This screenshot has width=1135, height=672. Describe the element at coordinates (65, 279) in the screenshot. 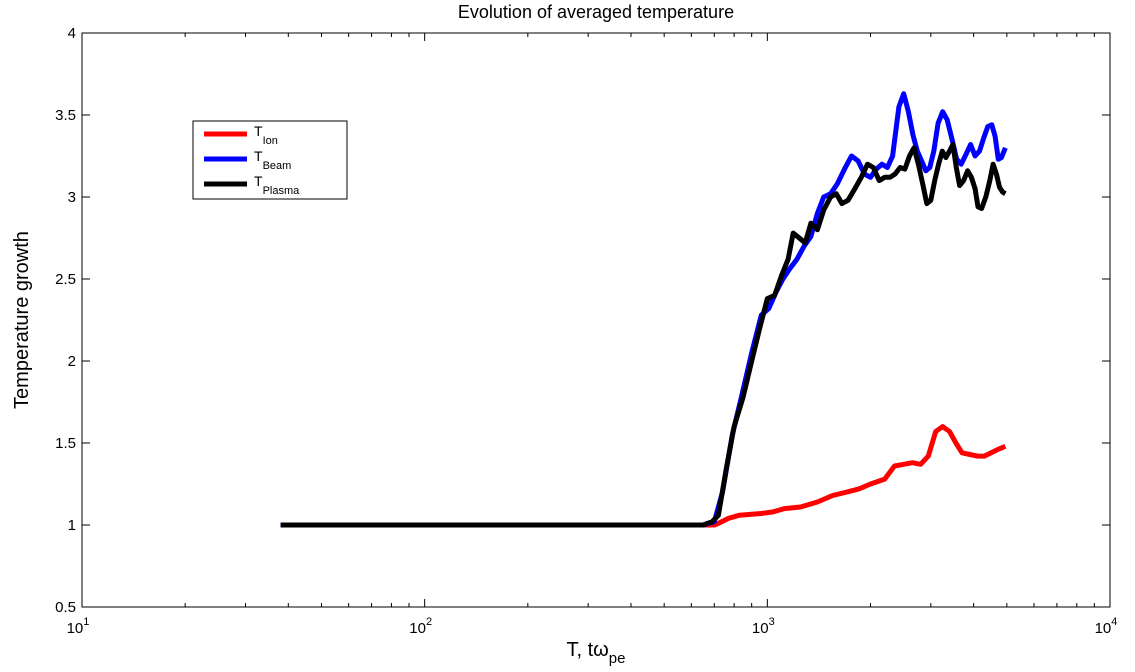

I see `y-tick-label: 2.5` at that location.